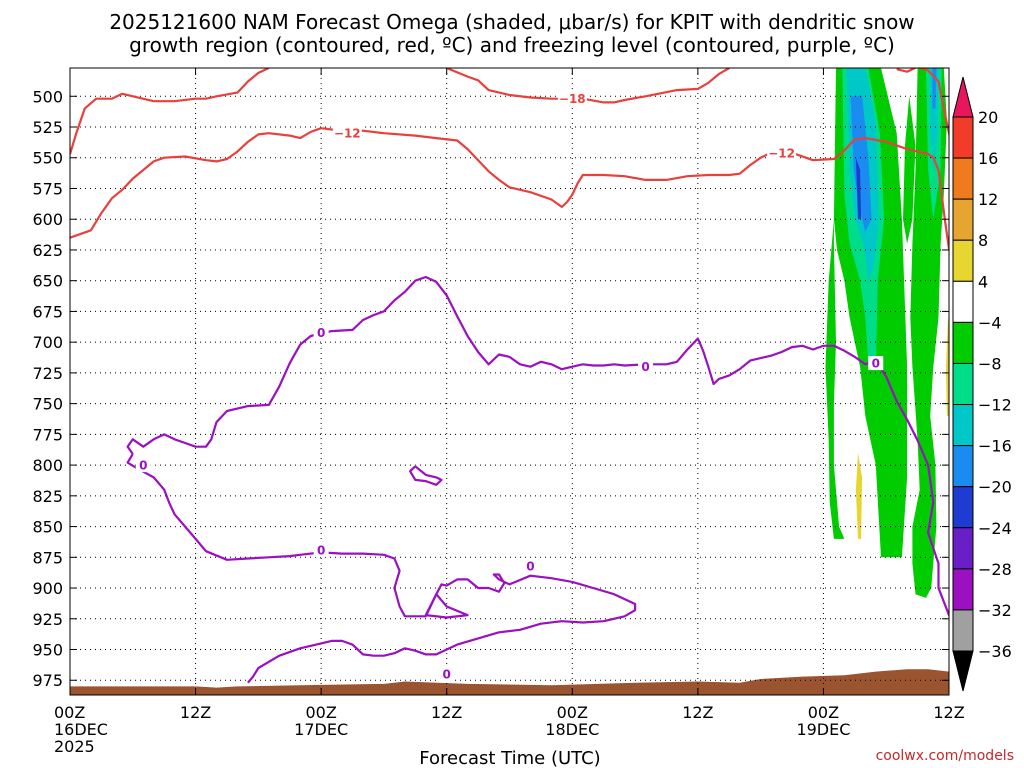 The image size is (1024, 768). Describe the element at coordinates (47, 557) in the screenshot. I see `y-tick-label-875: 875` at that location.